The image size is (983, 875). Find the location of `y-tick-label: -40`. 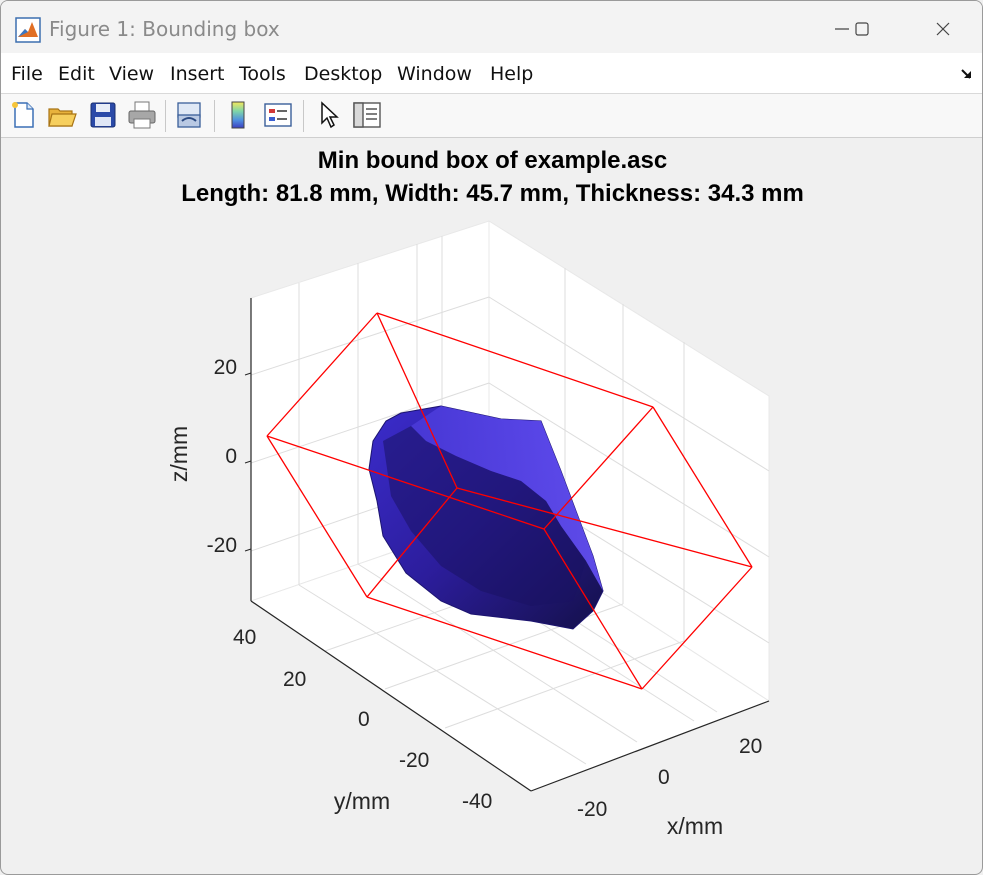

y-tick-label: -40 is located at coordinates (477, 801).